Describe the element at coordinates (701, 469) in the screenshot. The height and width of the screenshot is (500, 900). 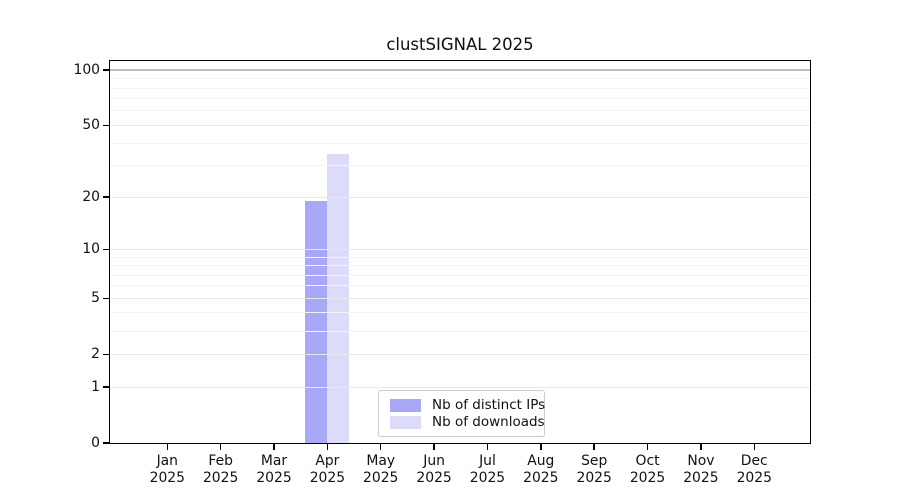
I see `x-tick-label: Nov 2025` at that location.